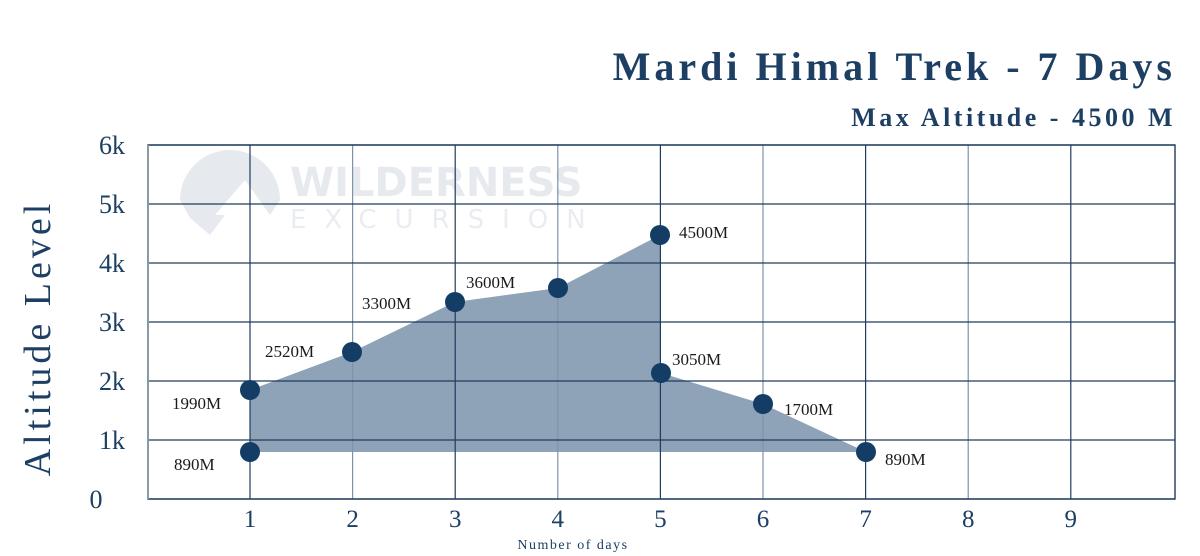 This screenshot has width=1200, height=556. Describe the element at coordinates (490, 282) in the screenshot. I see `data-label: 3600M` at that location.